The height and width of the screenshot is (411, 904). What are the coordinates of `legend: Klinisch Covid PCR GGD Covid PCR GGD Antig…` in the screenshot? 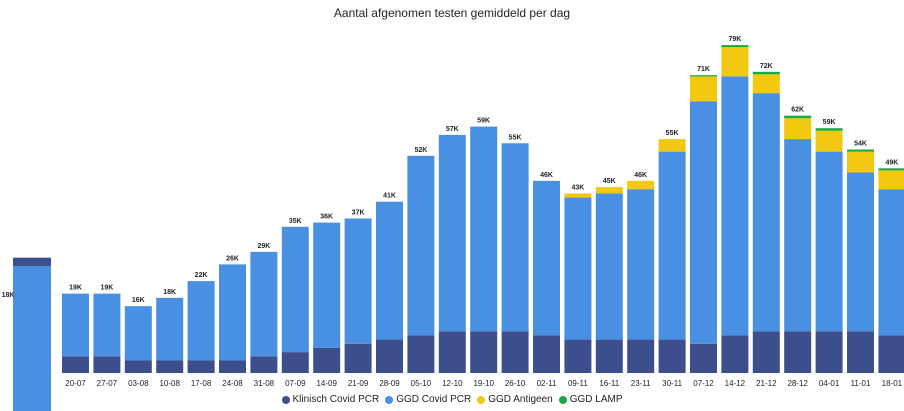 It's located at (452, 400).